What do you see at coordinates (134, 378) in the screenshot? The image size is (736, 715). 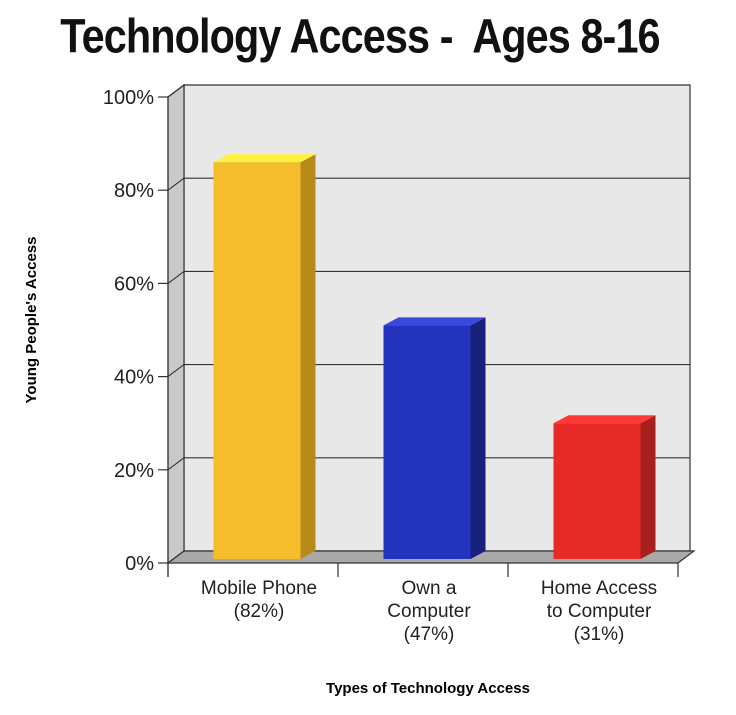 I see `y-tick-label: 40%` at bounding box center [134, 378].